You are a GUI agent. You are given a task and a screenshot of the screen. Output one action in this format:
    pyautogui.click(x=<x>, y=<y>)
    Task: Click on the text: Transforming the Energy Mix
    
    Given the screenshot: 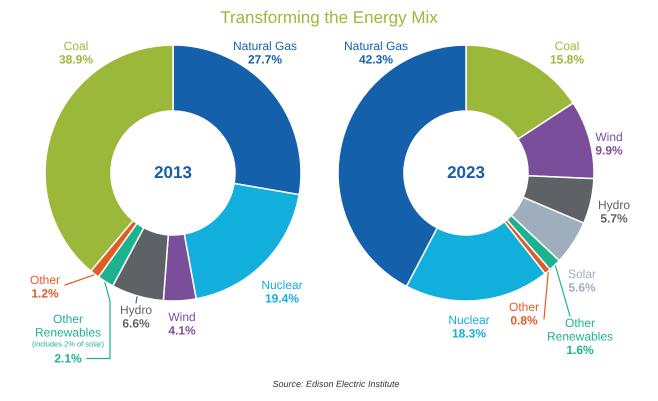 What is the action you would take?
    pyautogui.click(x=329, y=17)
    